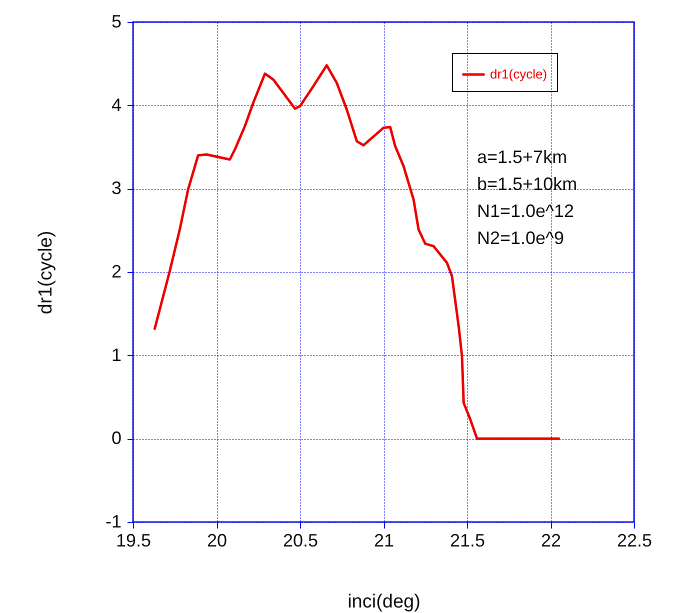 The width and height of the screenshot is (673, 613). Describe the element at coordinates (217, 540) in the screenshot. I see `x-tick-label: 20` at that location.